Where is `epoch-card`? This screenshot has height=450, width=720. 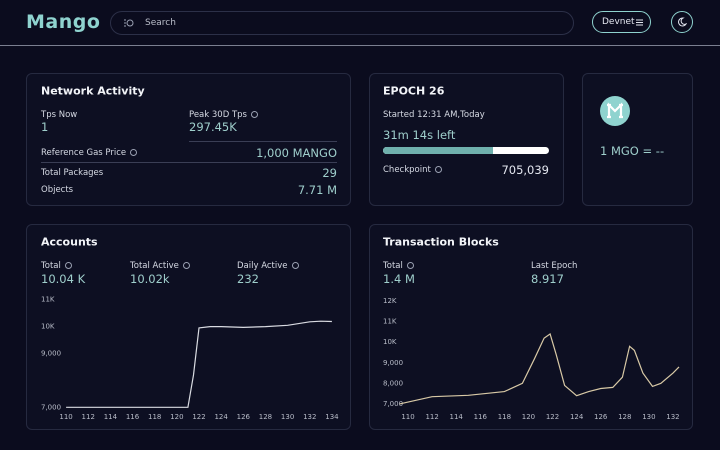
epoch-card is located at coordinates (466, 139).